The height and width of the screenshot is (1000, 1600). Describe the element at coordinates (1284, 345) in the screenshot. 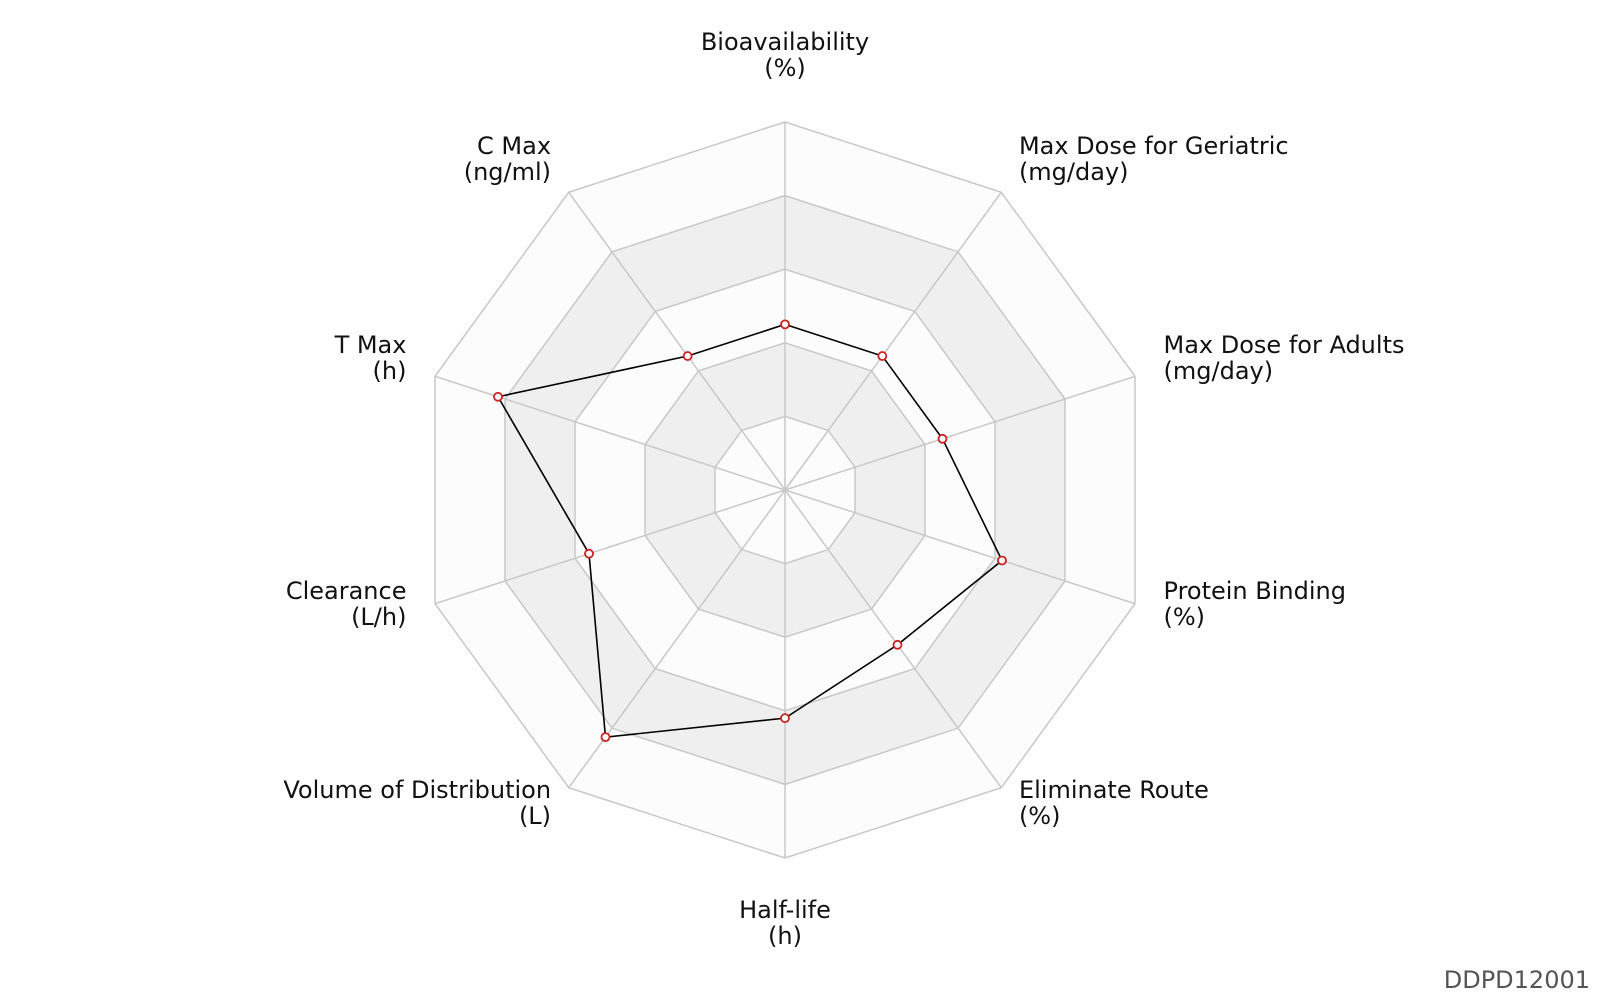

I see `axis-name: Max Dose for Adults` at that location.